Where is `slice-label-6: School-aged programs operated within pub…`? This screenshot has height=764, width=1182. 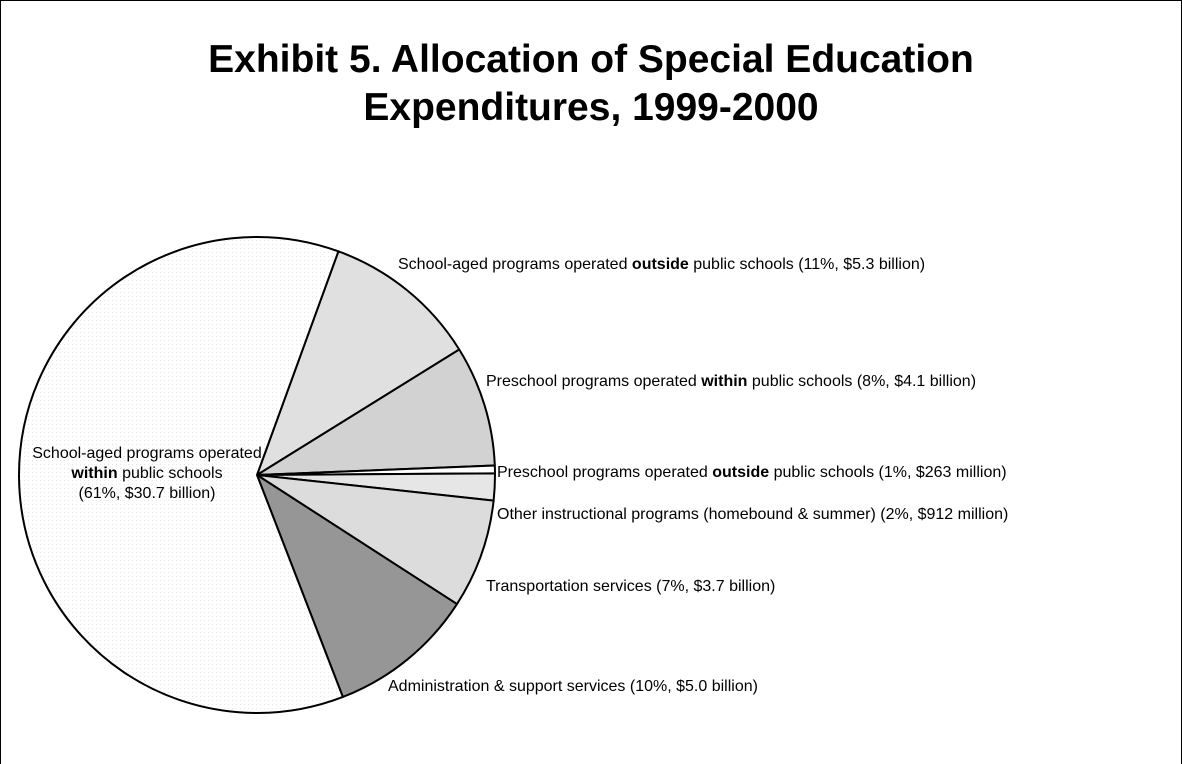
slice-label-6: School-aged programs operated within pub… is located at coordinates (147, 473).